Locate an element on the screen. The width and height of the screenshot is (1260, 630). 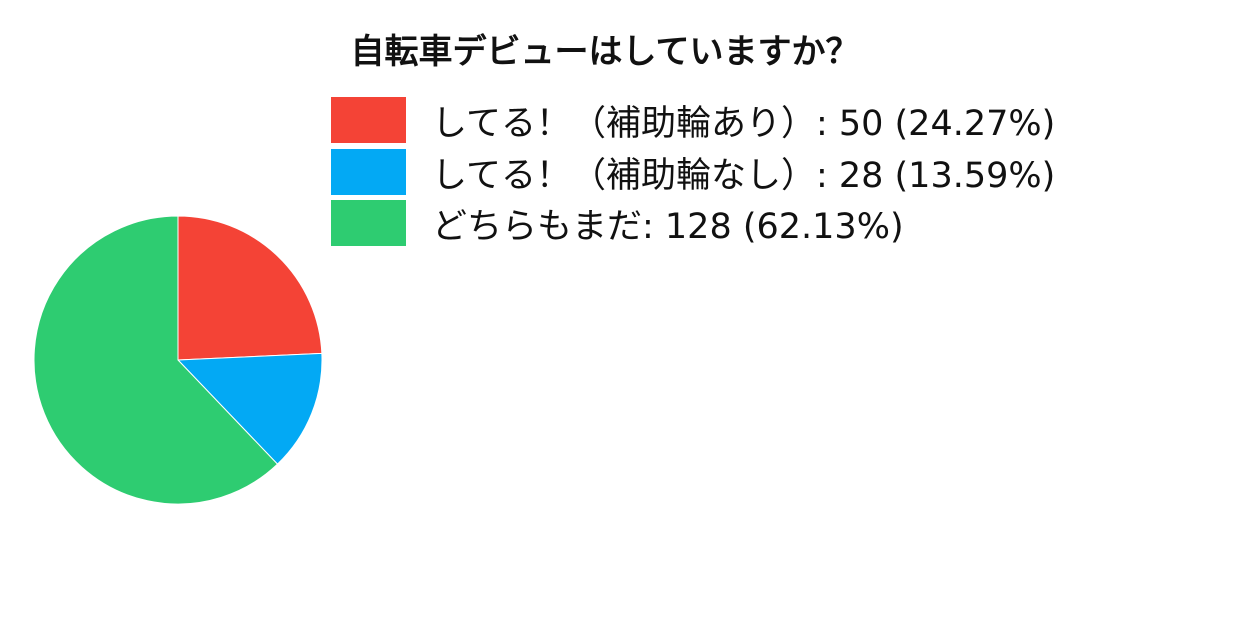
legend-item: してる！（補助輪なし）: 28 (13.59%) is located at coordinates (693, 172).